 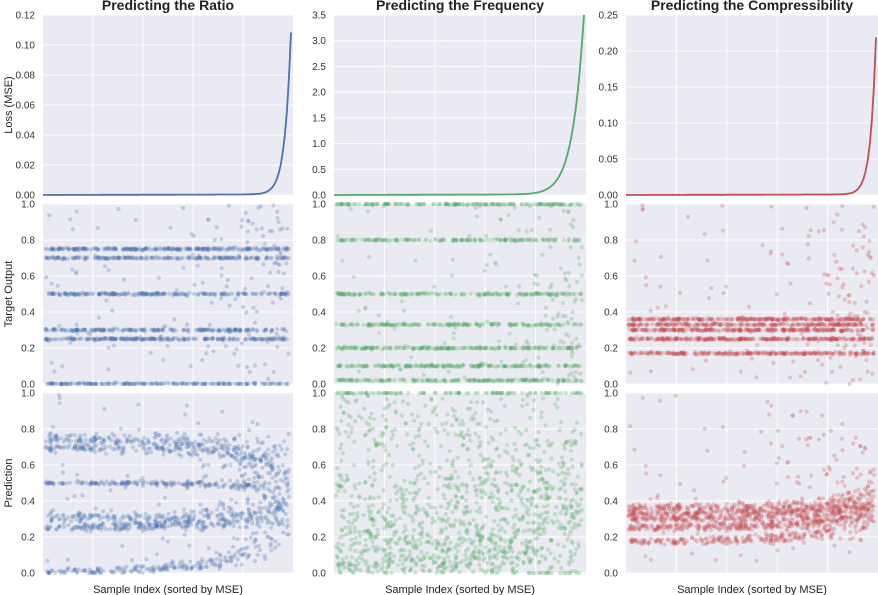 What do you see at coordinates (319, 41) in the screenshot?
I see `y-tick-label: 3.0` at bounding box center [319, 41].